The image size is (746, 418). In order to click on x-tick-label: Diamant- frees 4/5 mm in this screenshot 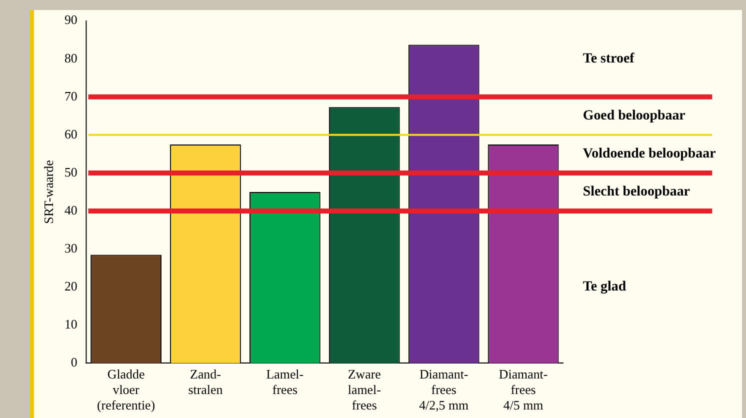, I will do `click(523, 389)`.